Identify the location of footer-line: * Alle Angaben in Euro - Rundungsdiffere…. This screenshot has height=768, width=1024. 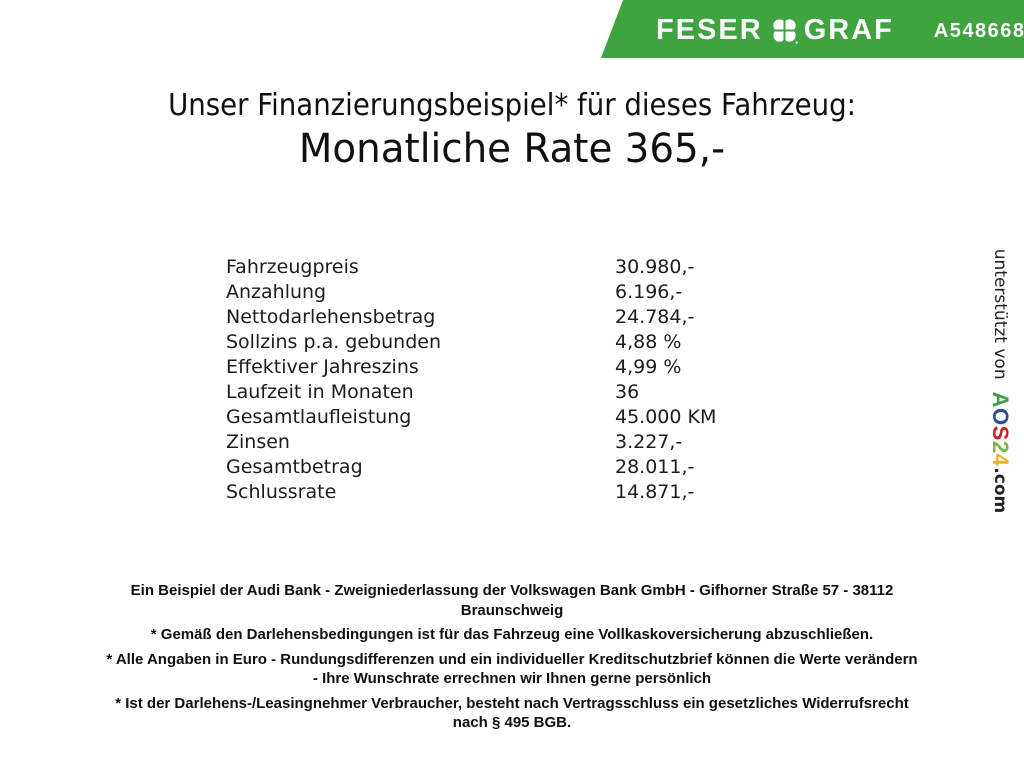
(512, 659).